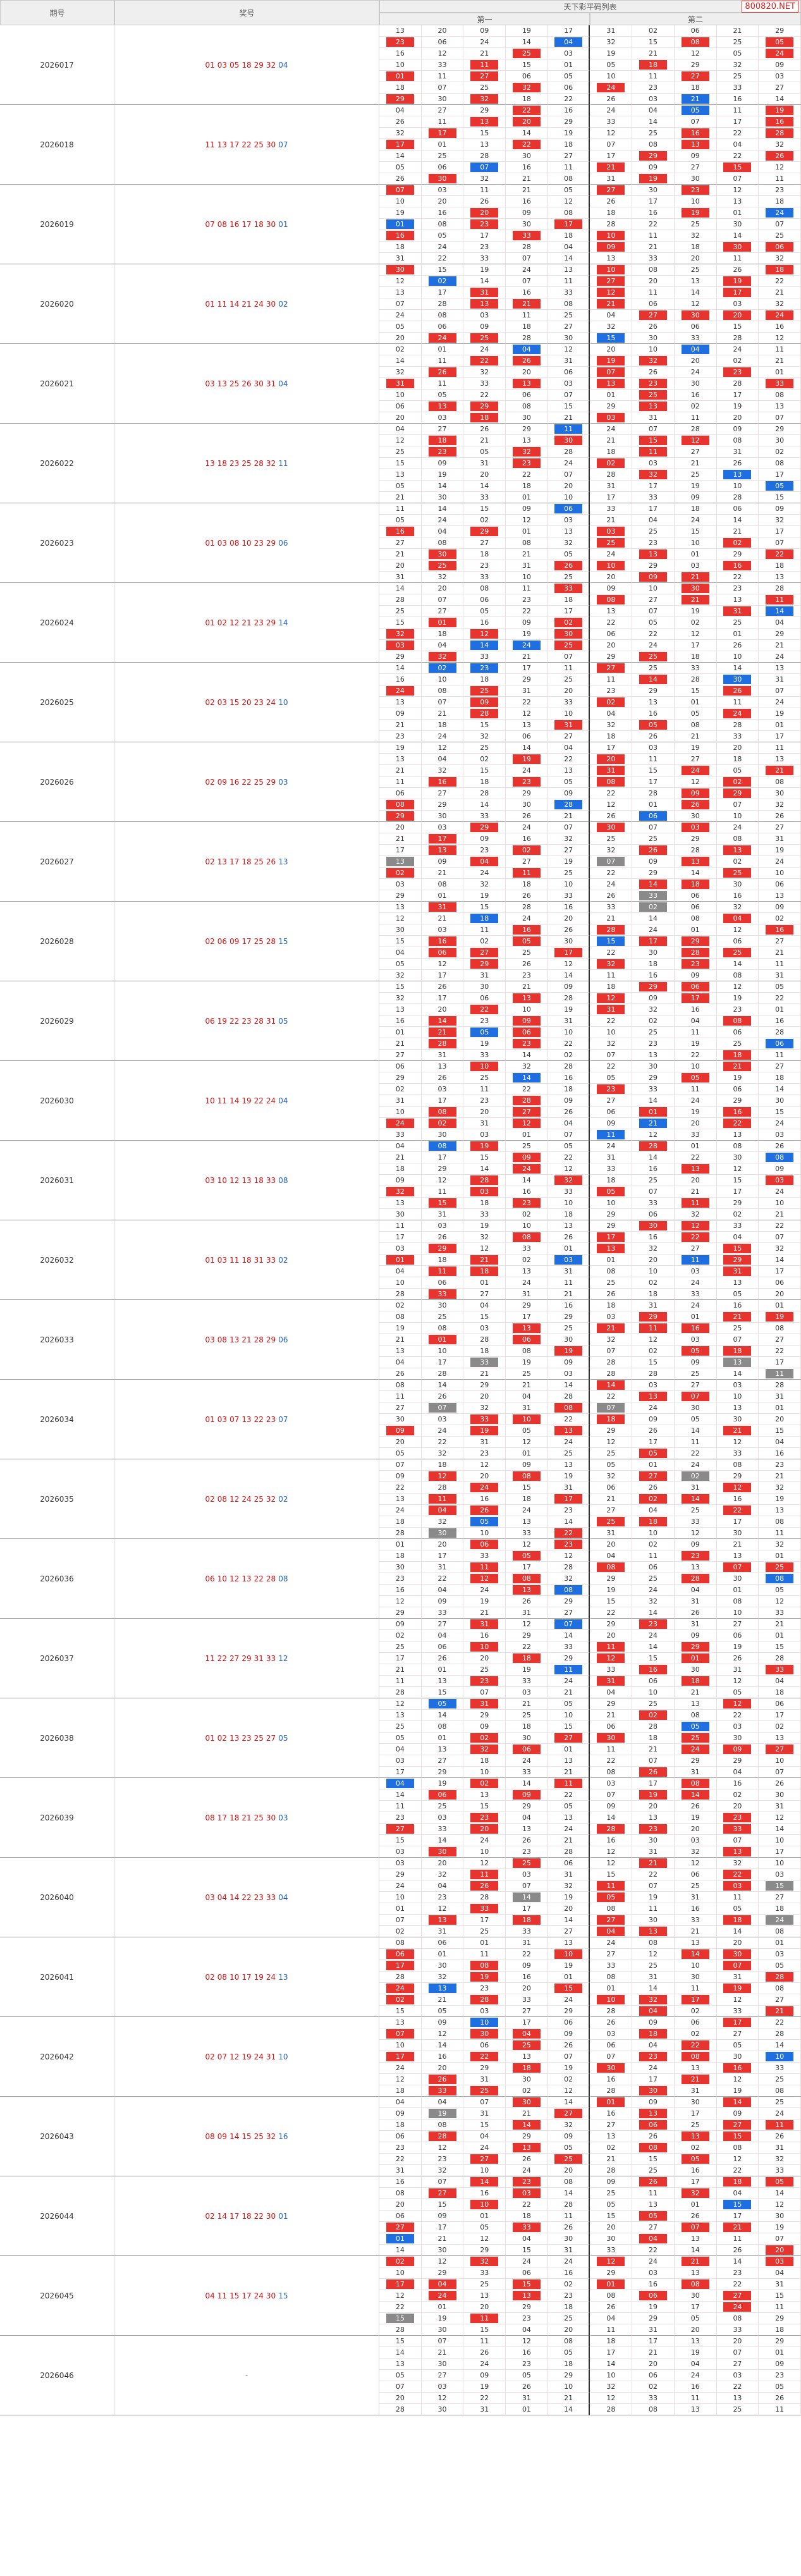  Describe the element at coordinates (653, 1681) in the screenshot. I see `grid-number: 06` at that location.